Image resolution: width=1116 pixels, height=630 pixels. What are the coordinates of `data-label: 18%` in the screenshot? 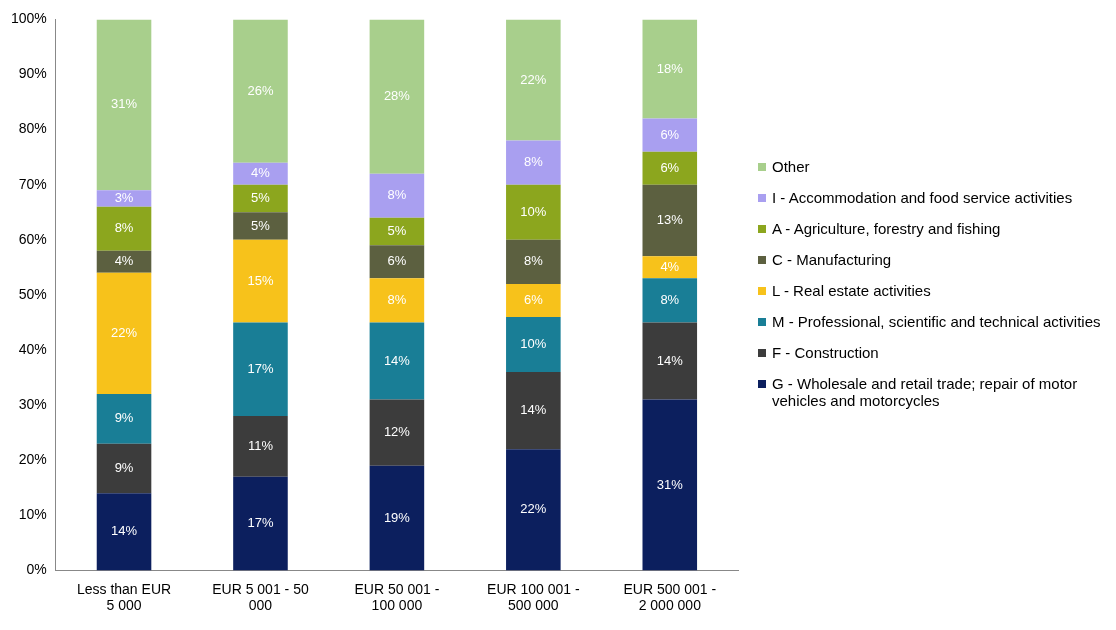 It's located at (670, 68).